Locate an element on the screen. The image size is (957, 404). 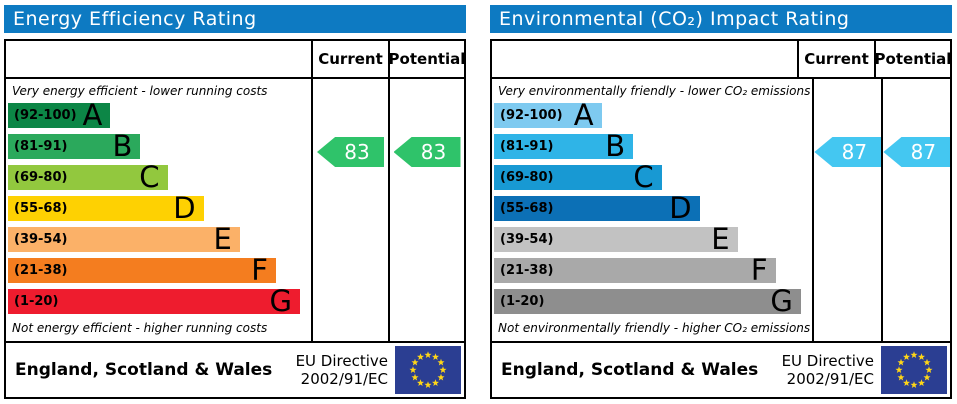
current-rating-value: 83 is located at coordinates (357, 152).